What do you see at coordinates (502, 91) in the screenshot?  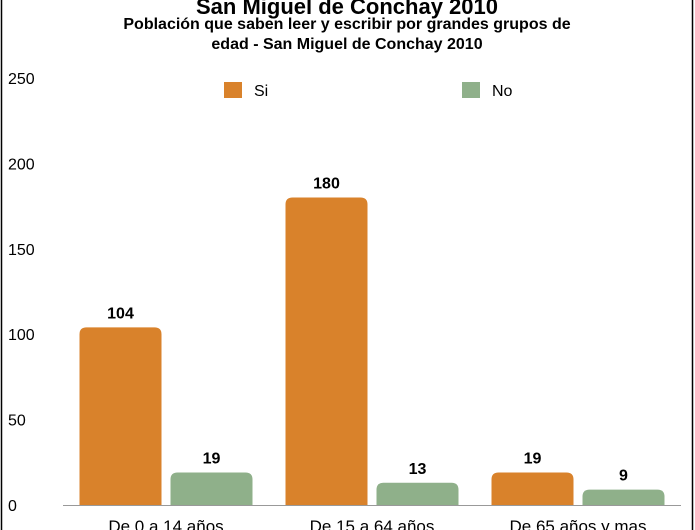 I see `legend-label: No` at bounding box center [502, 91].